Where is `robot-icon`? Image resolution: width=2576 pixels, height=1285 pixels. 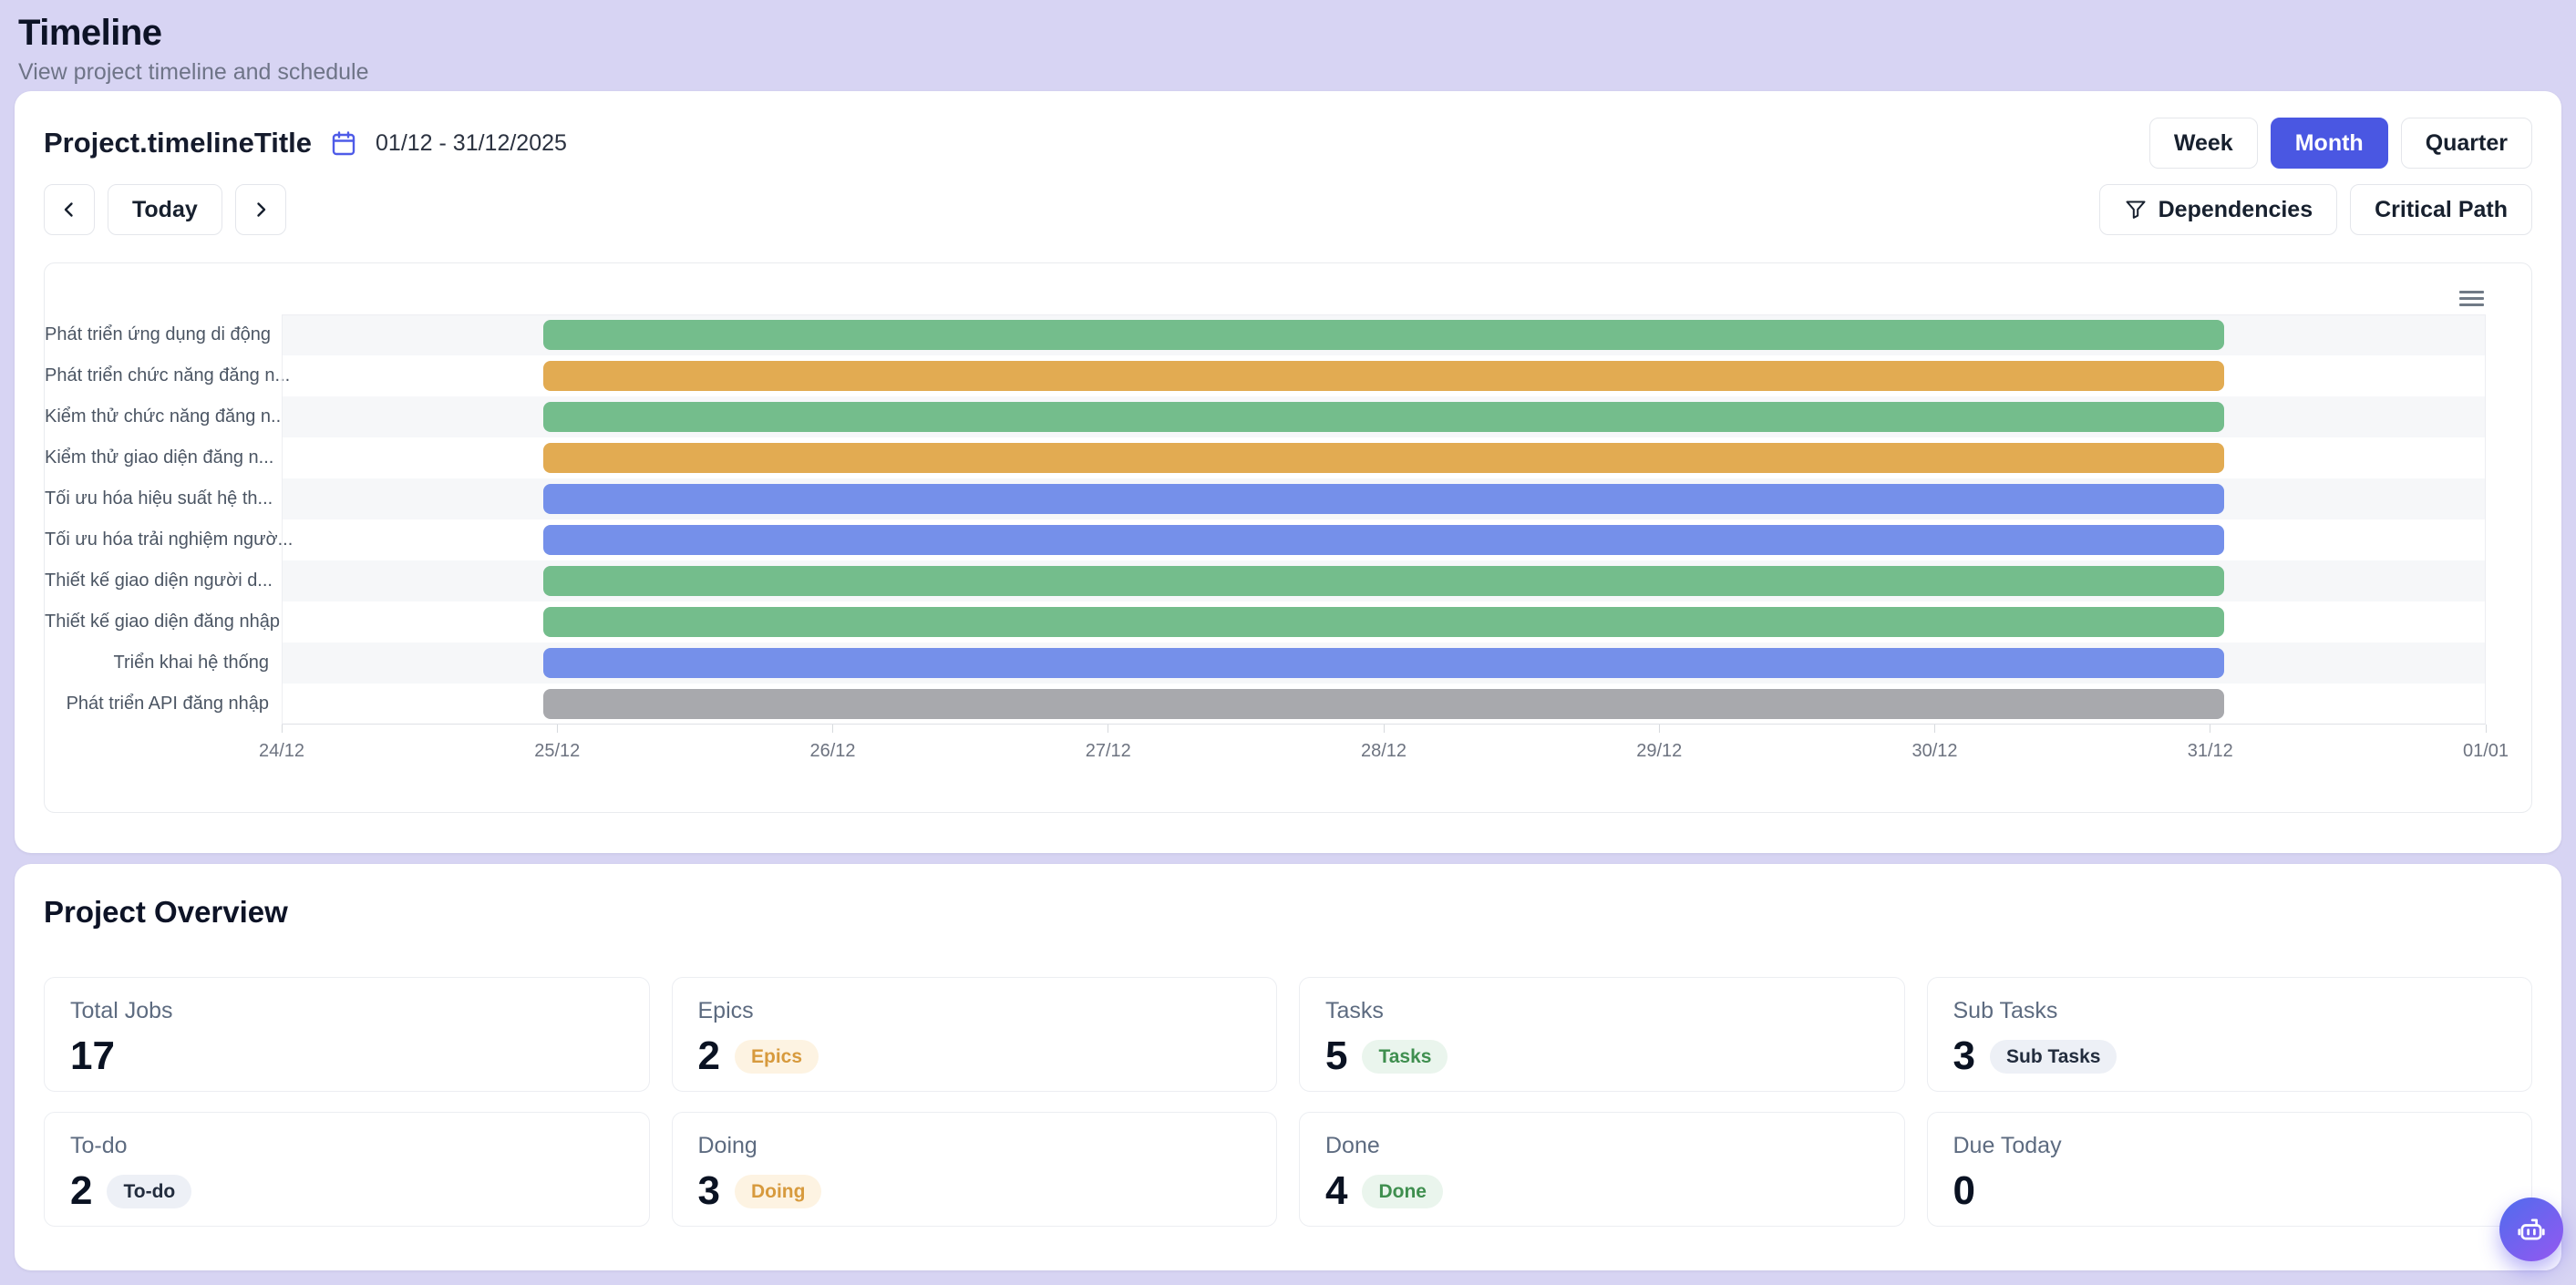
robot-icon is located at coordinates (2531, 1230).